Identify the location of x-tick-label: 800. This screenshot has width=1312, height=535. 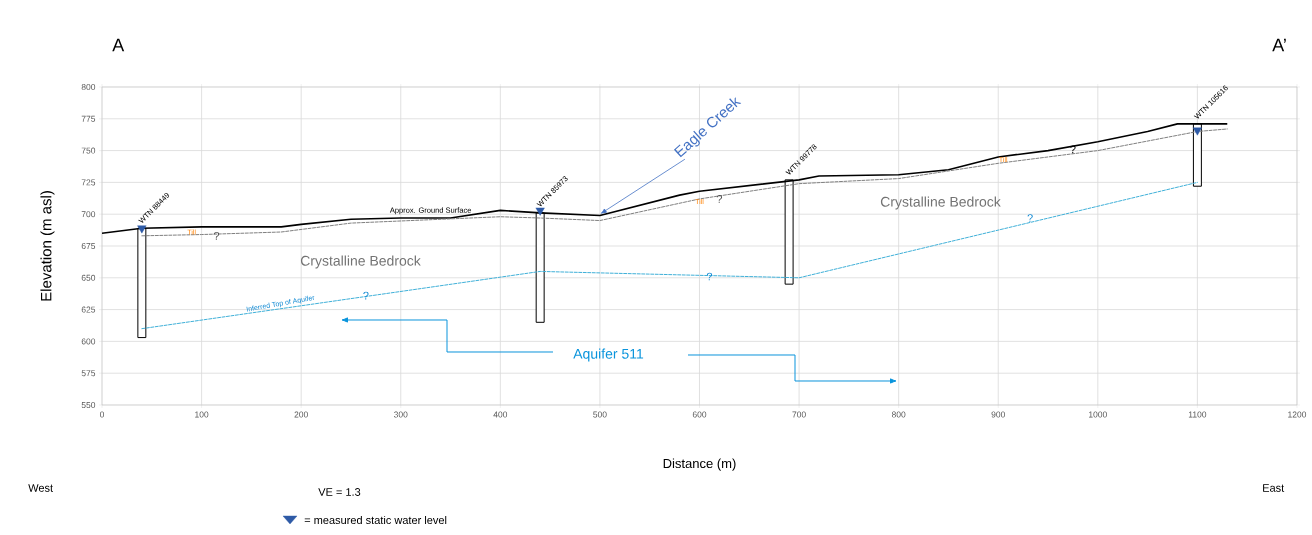
(898, 414).